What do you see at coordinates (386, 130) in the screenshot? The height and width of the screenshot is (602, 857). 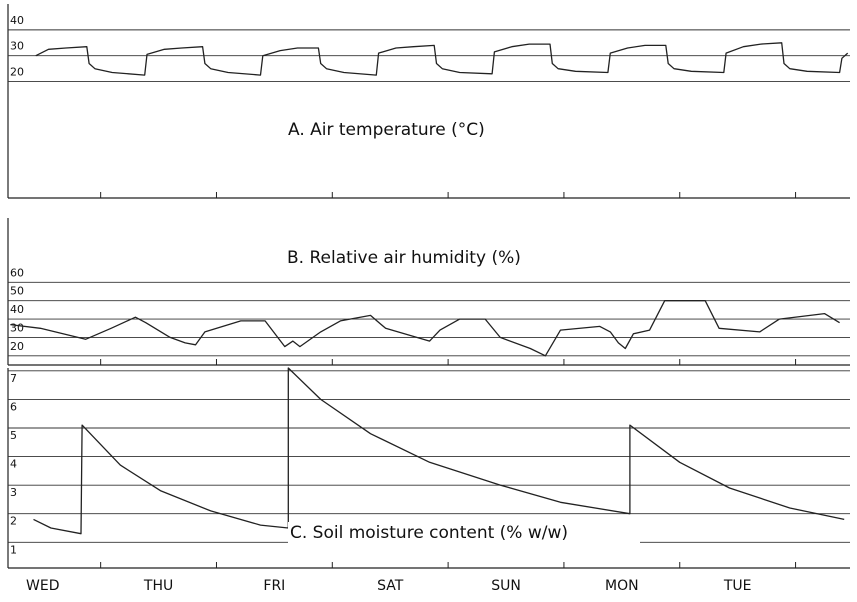 I see `panel-title: A. Air temperature (°C)` at bounding box center [386, 130].